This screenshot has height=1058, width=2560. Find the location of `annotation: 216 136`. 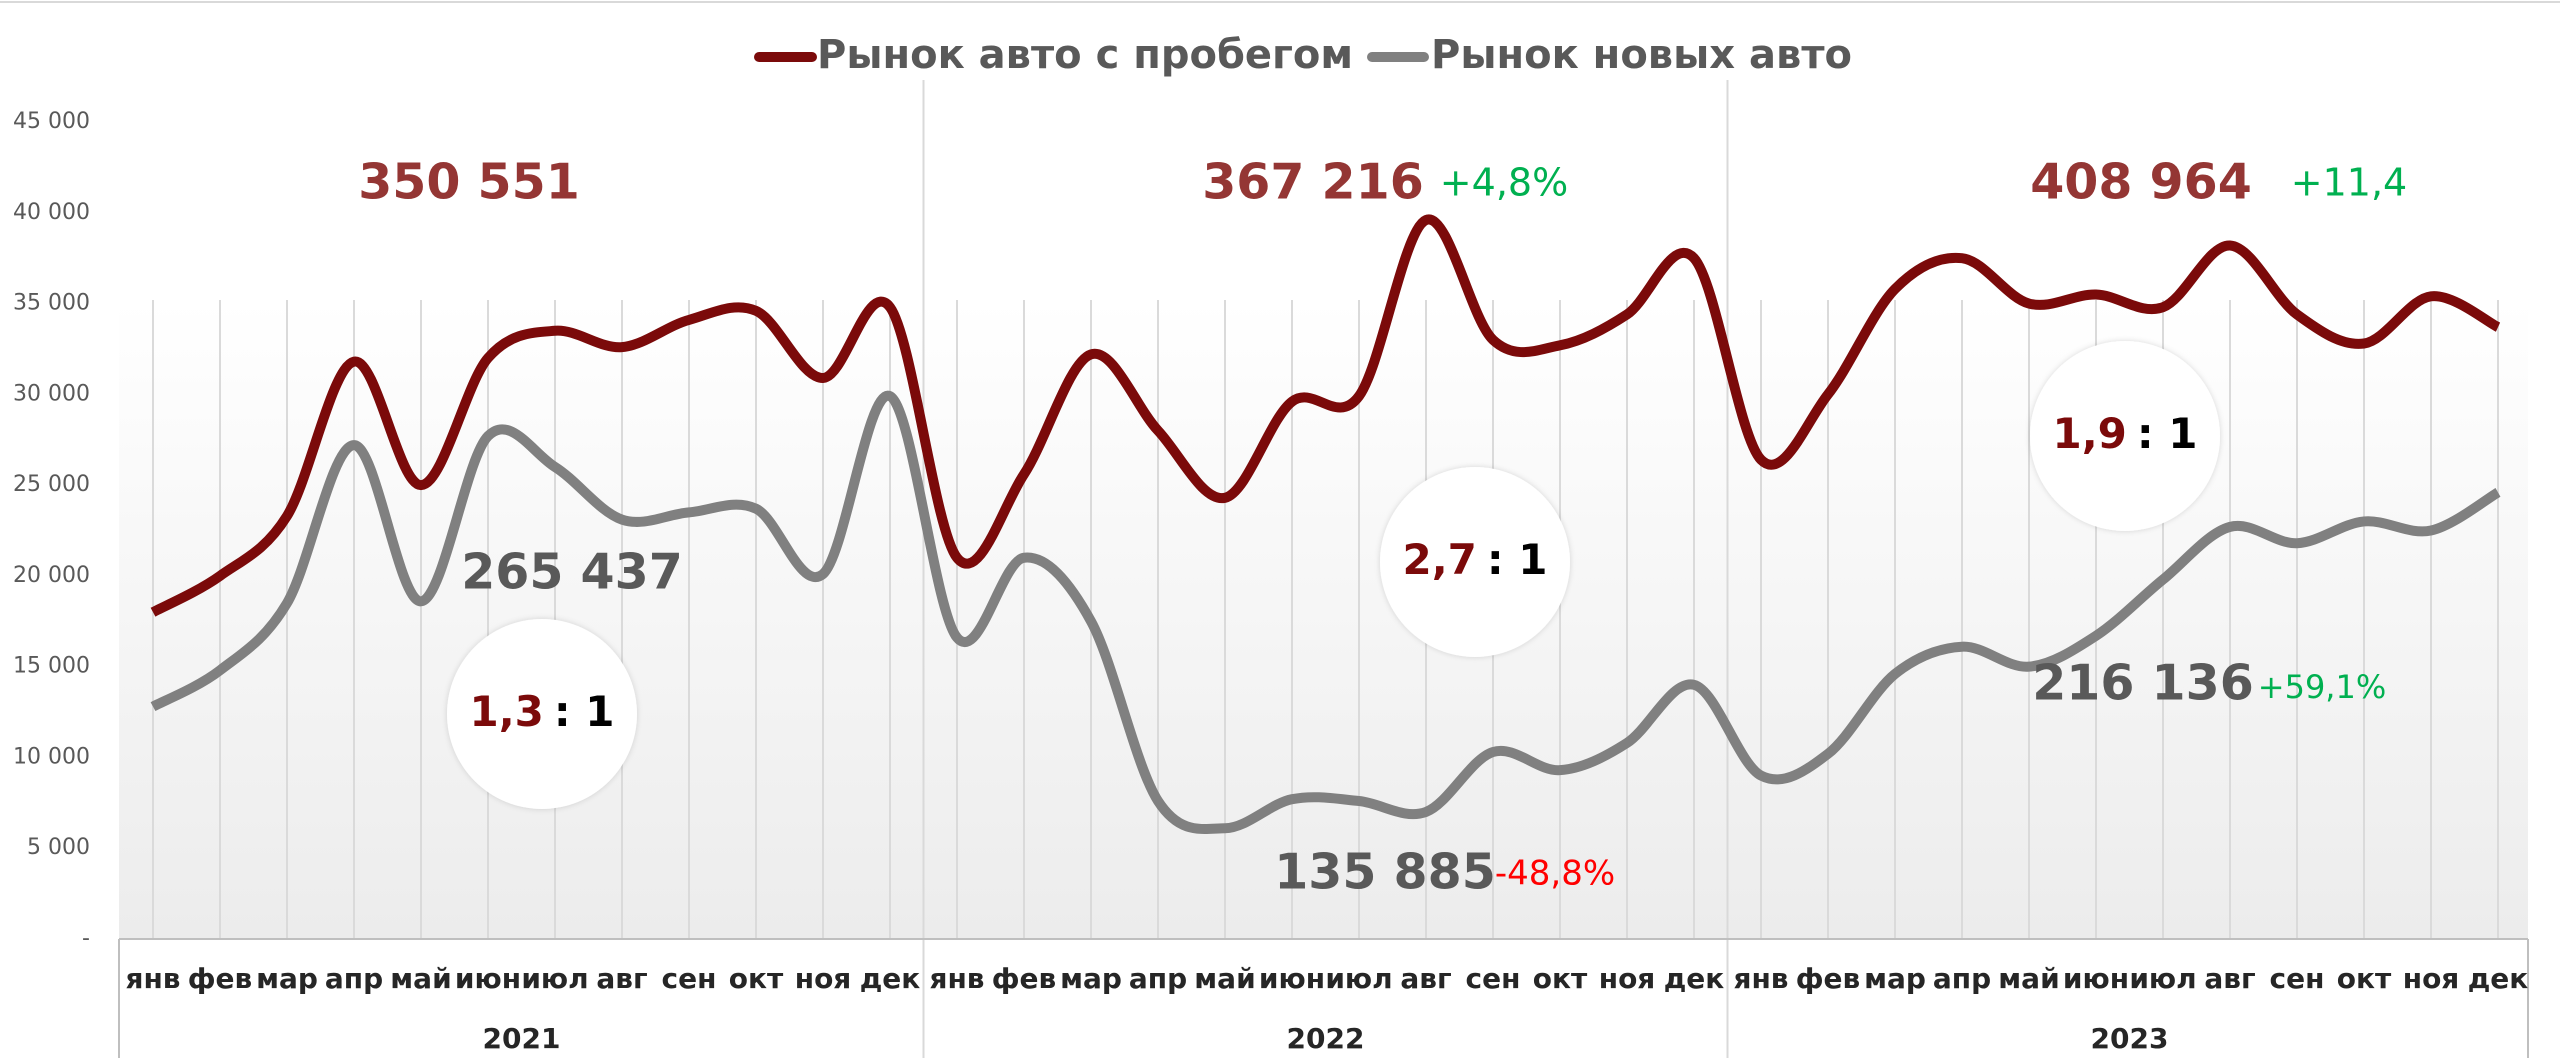

annotation: 216 136 is located at coordinates (2143, 683).